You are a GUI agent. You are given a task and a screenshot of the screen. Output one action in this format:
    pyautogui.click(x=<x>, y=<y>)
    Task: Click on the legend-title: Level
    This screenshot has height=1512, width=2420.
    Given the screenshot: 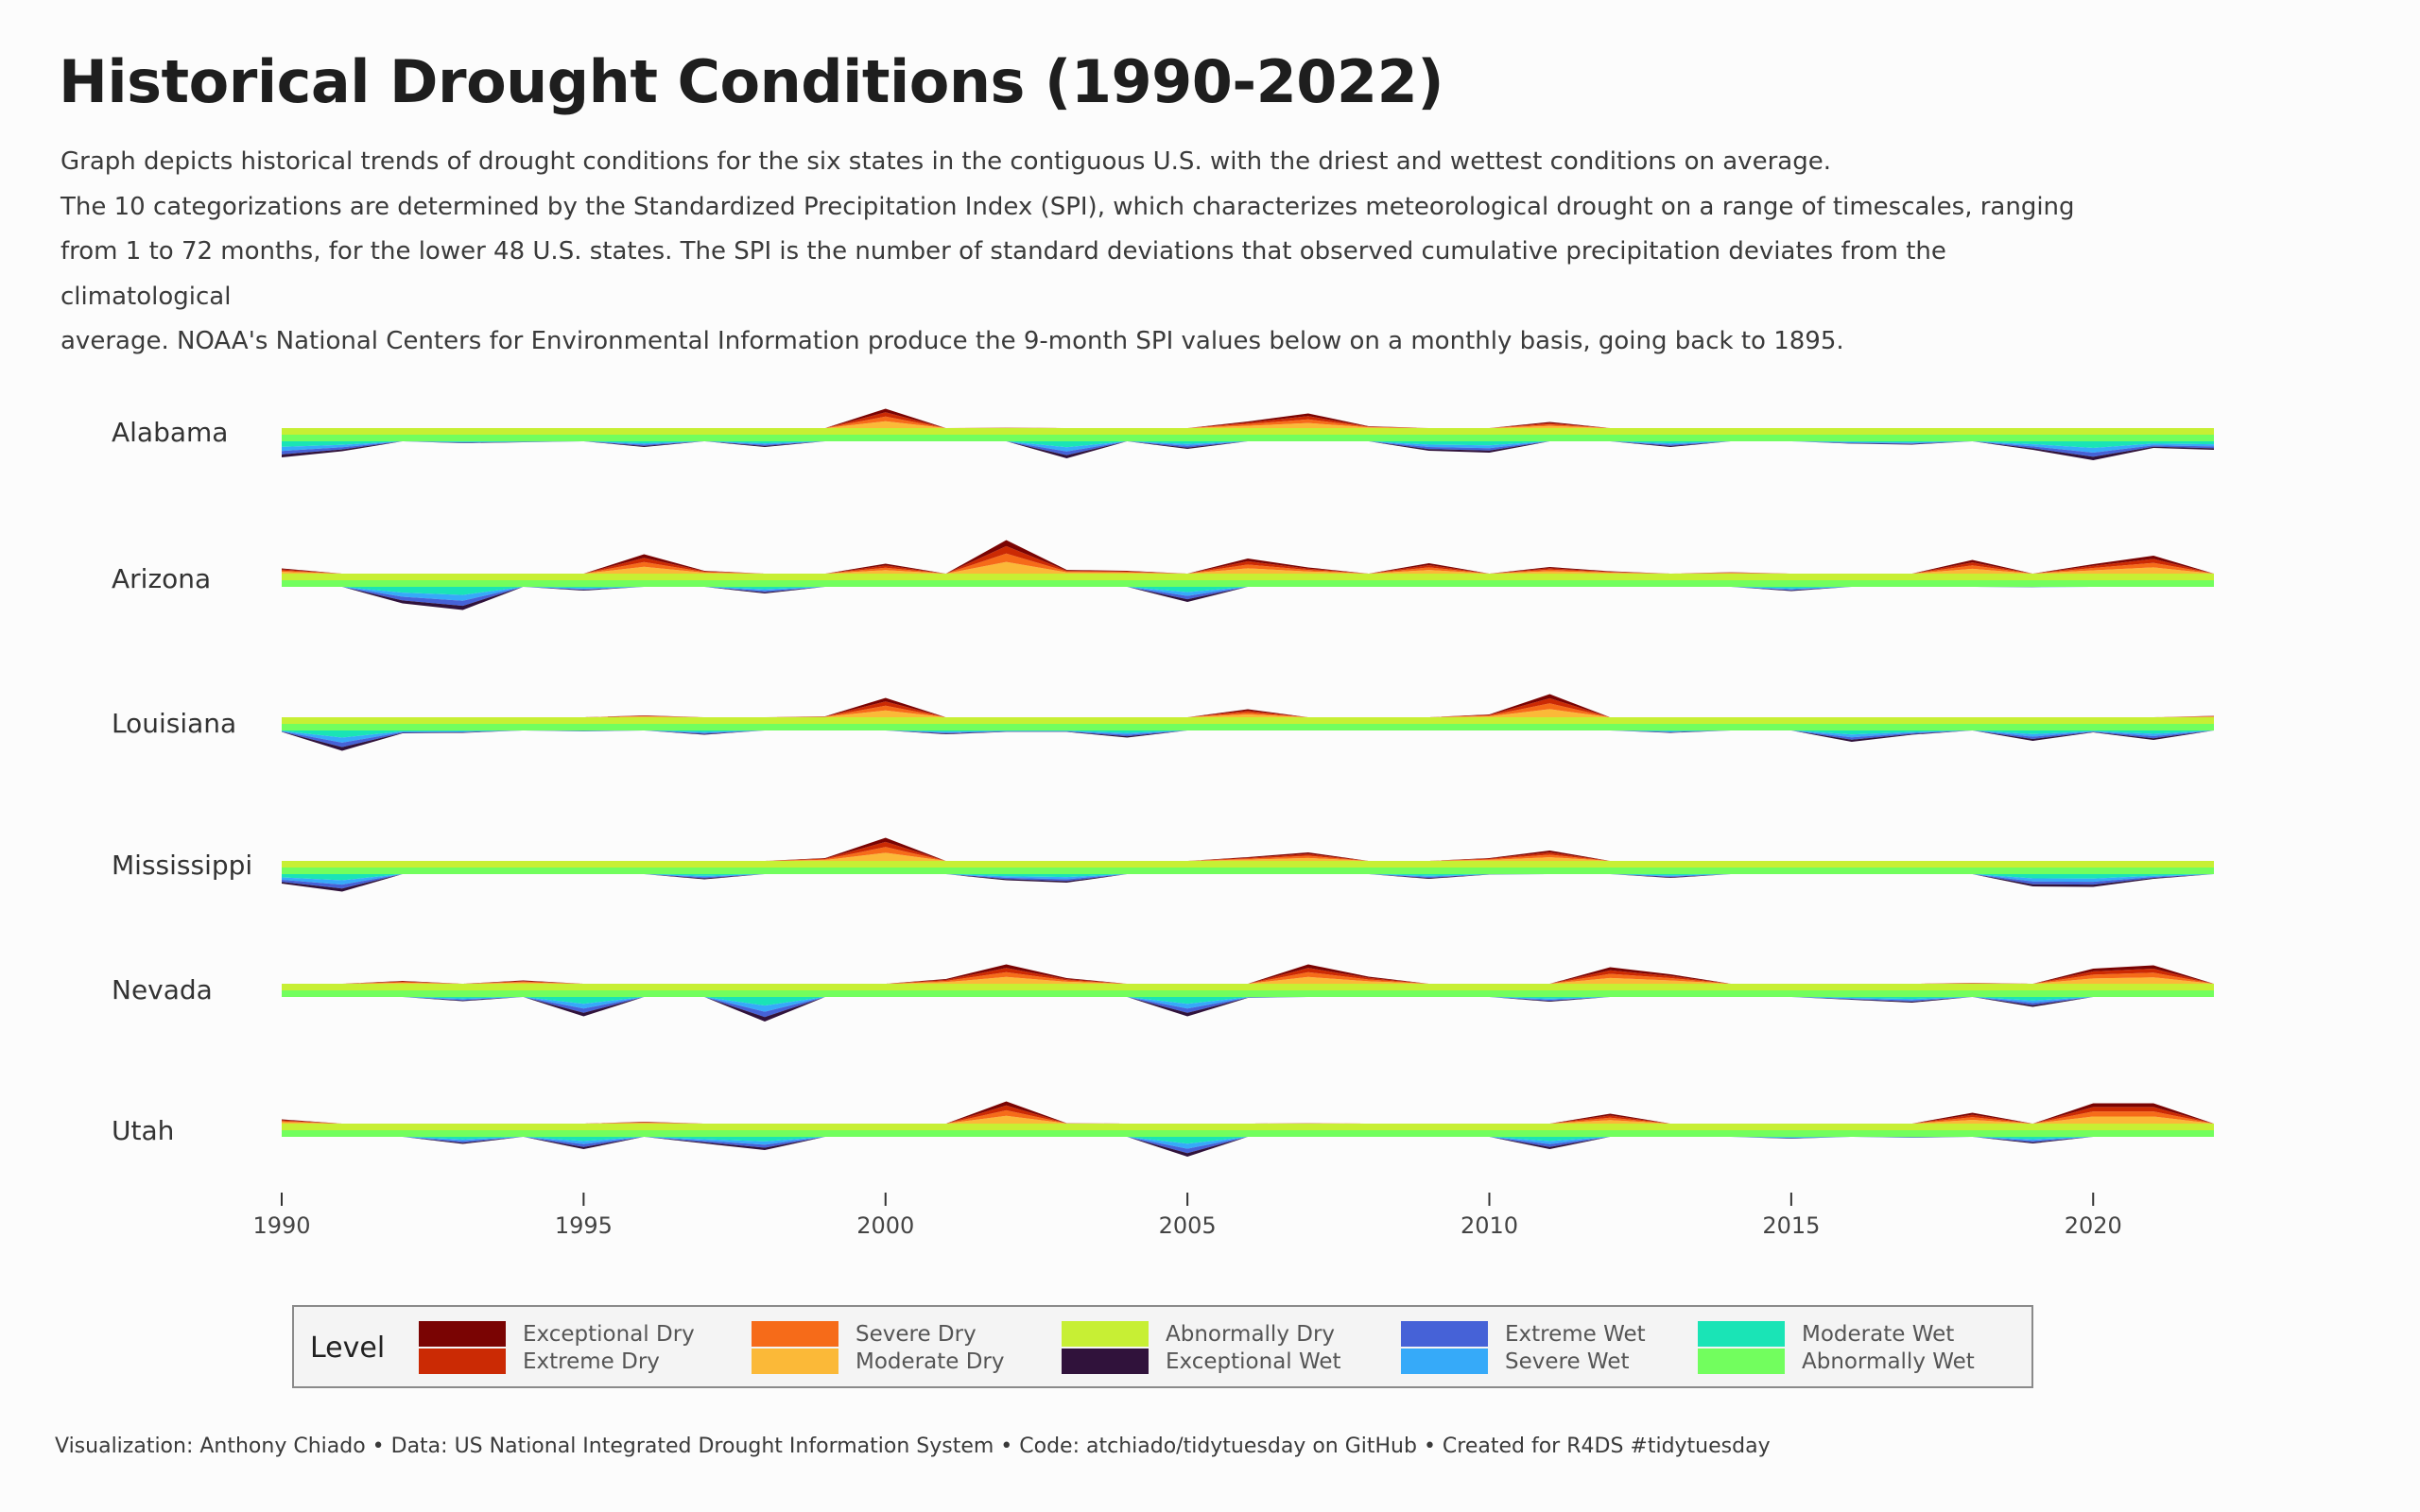 What is the action you would take?
    pyautogui.click(x=348, y=1348)
    